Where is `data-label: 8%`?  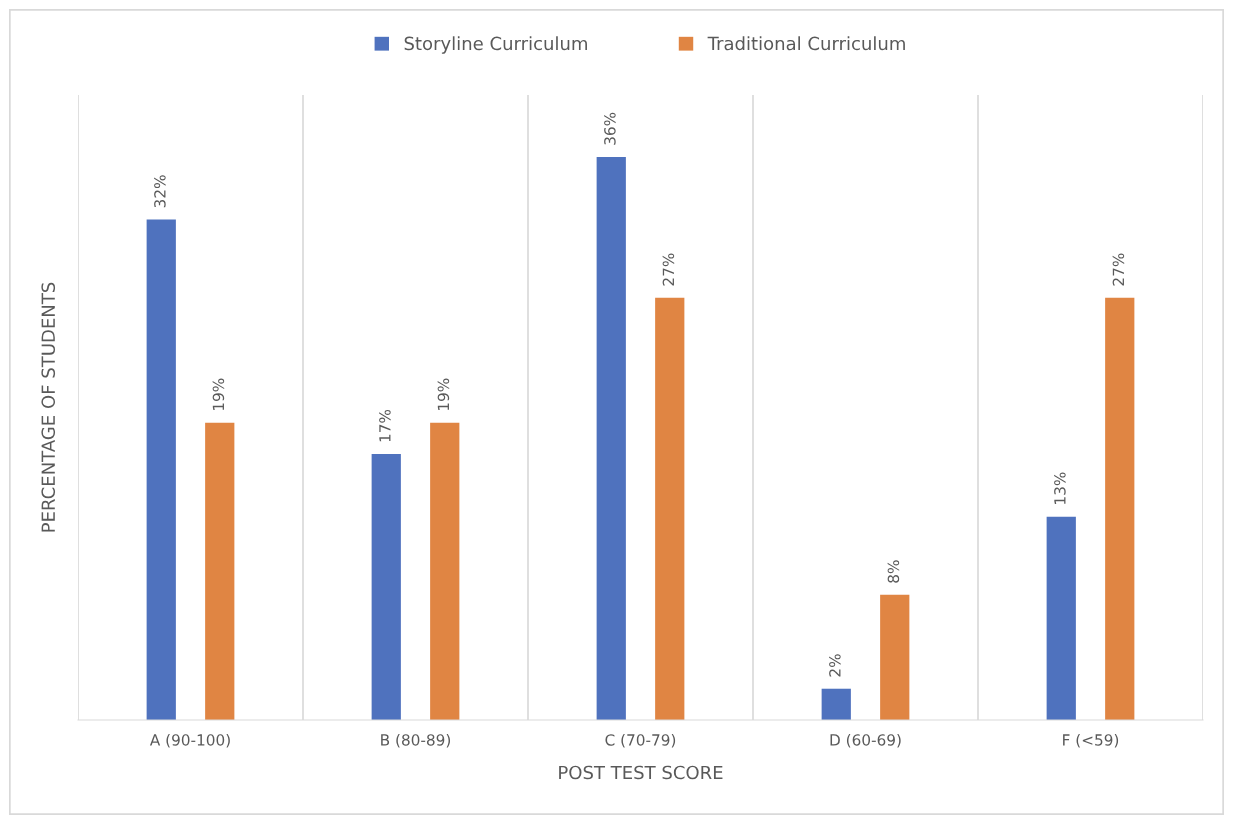
data-label: 8% is located at coordinates (893, 571).